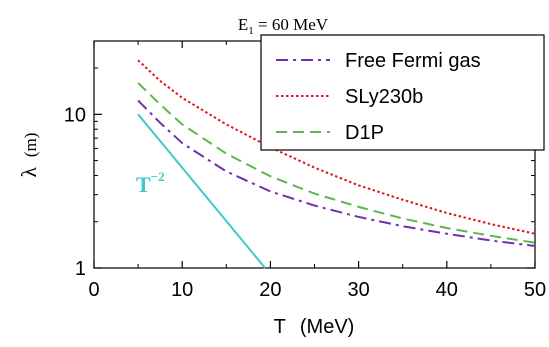 The height and width of the screenshot is (347, 549). I want to click on legend-label-1: SLy230b, so click(384, 97).